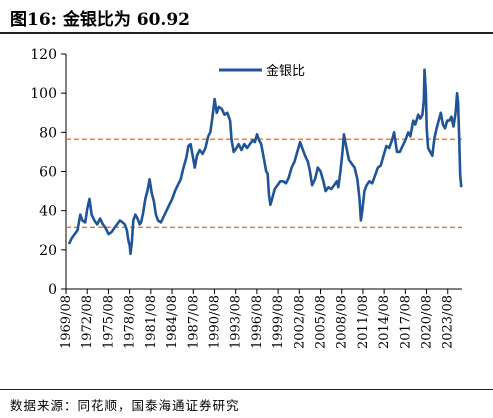 This screenshot has width=493, height=418. What do you see at coordinates (43, 94) in the screenshot?
I see `y-tick-label: 100` at bounding box center [43, 94].